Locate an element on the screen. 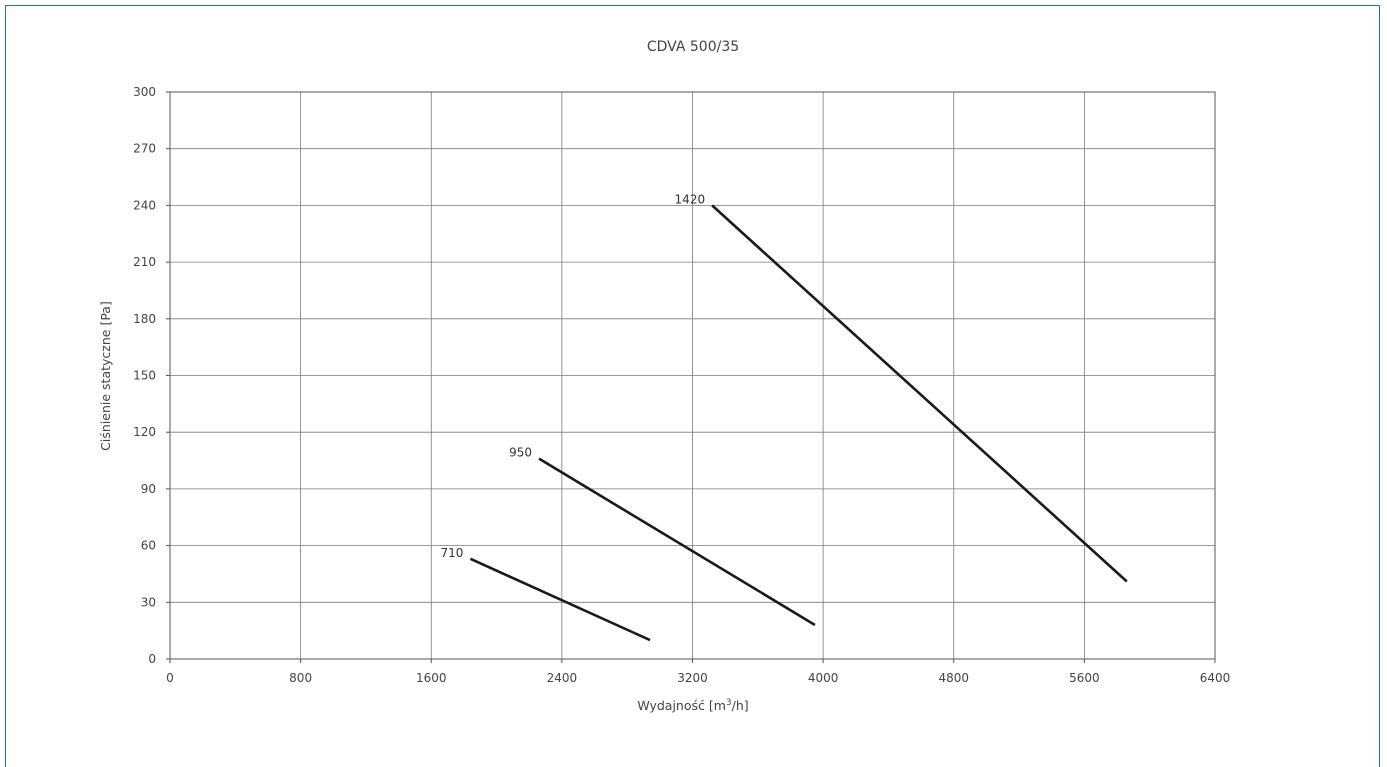 The image size is (1387, 767). x-tick-label: 3200 is located at coordinates (692, 678).